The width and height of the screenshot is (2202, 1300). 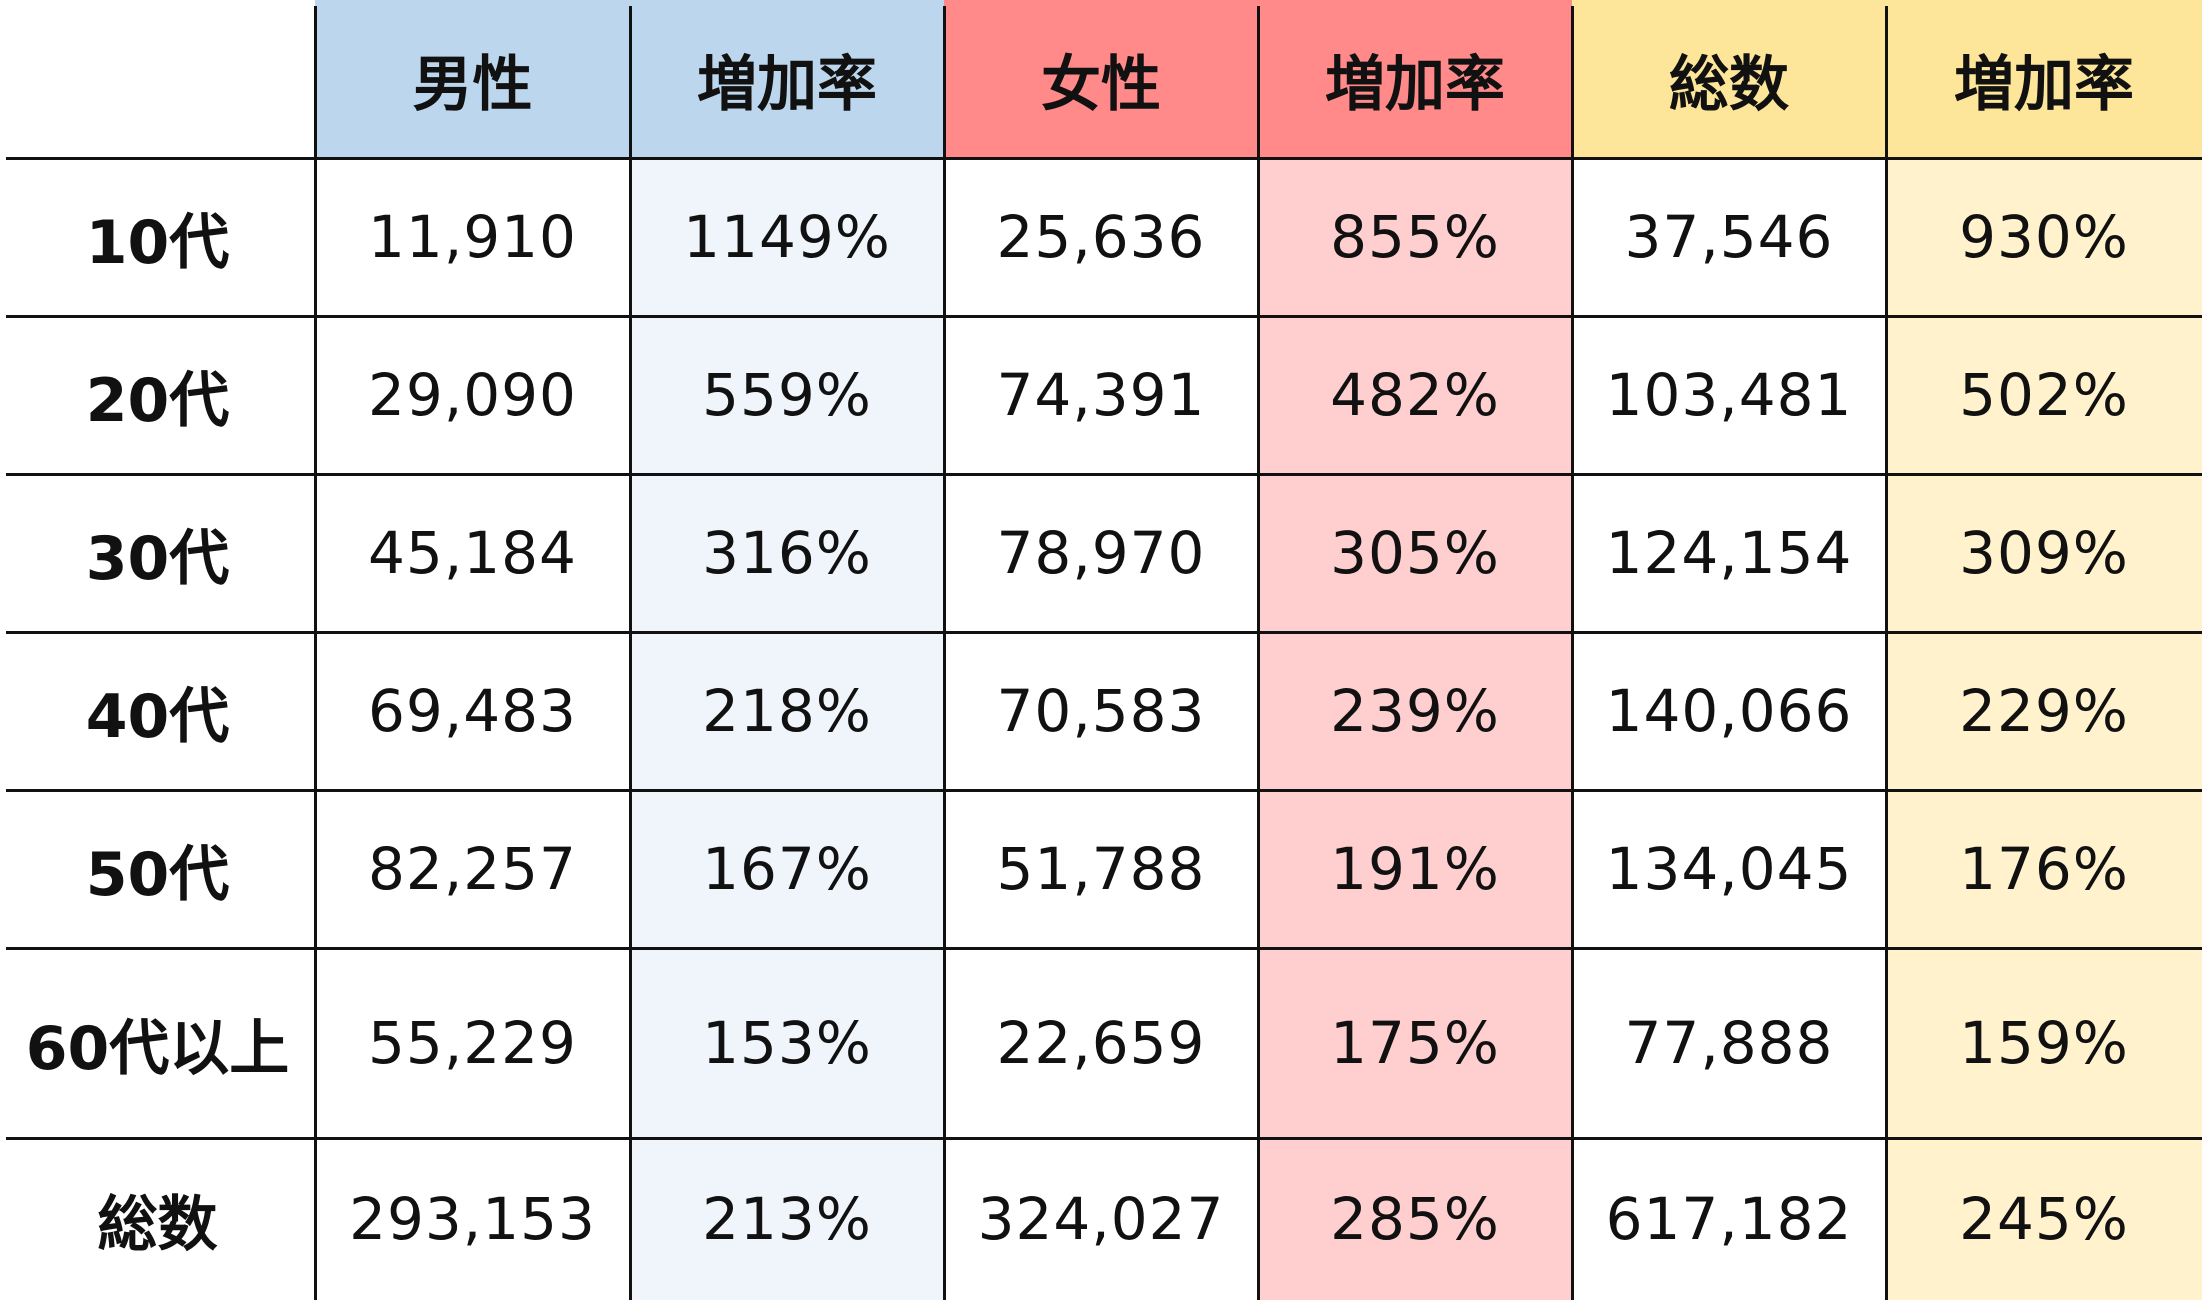 I want to click on cell-6-male: 55,229, so click(x=472, y=1043).